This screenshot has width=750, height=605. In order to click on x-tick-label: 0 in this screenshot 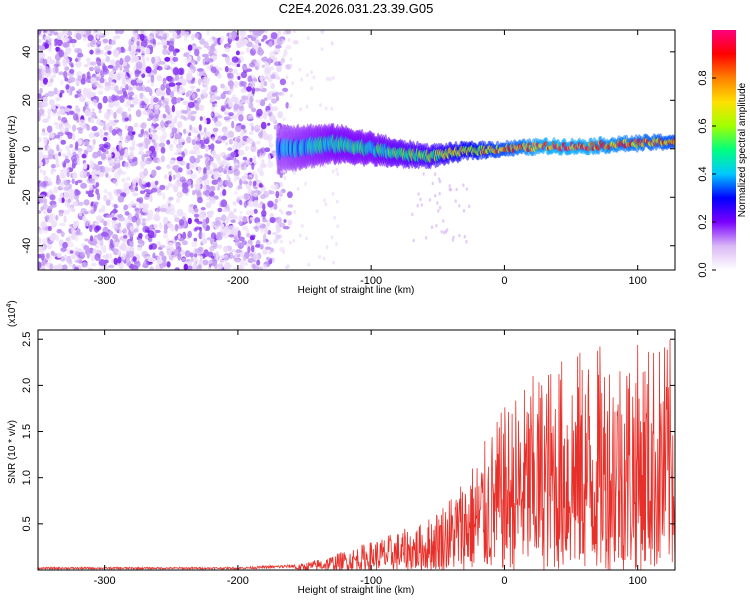, I will do `click(504, 581)`.